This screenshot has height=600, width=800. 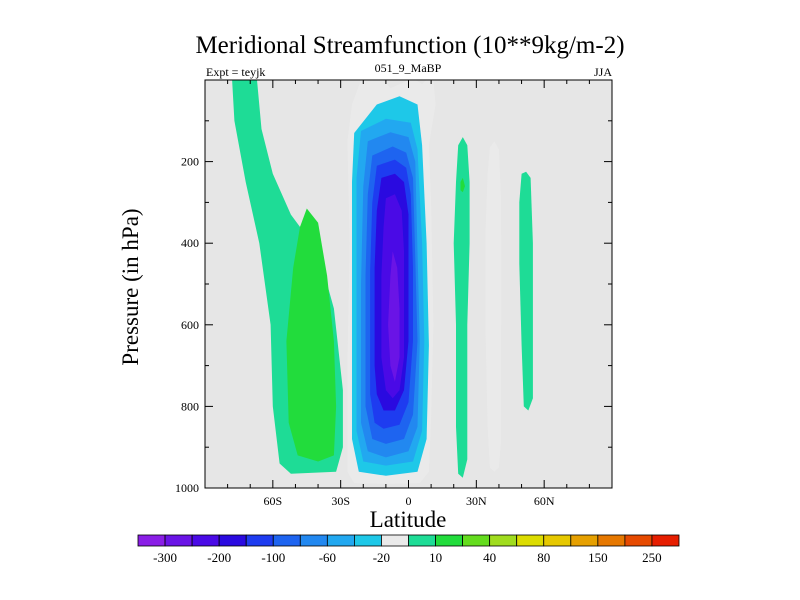 I want to click on colorbar-label: 150, so click(x=598, y=557).